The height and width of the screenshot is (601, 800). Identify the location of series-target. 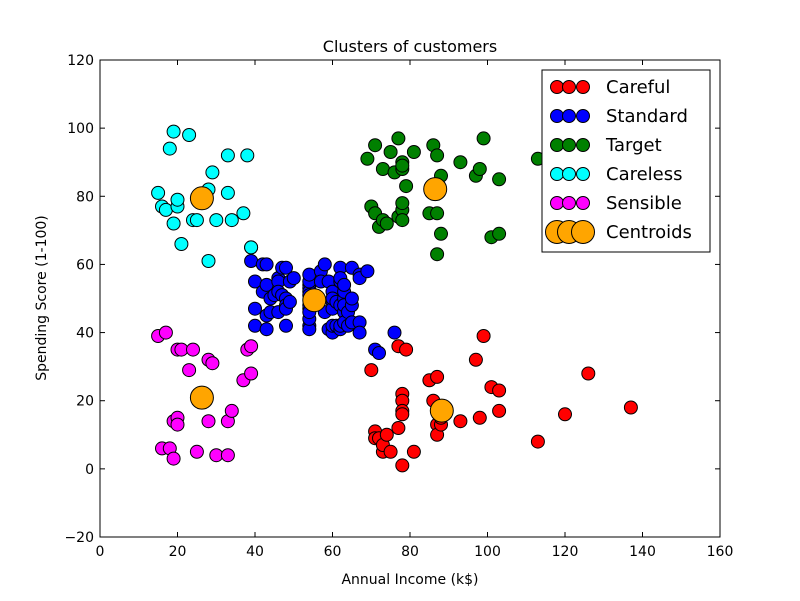
(452, 196).